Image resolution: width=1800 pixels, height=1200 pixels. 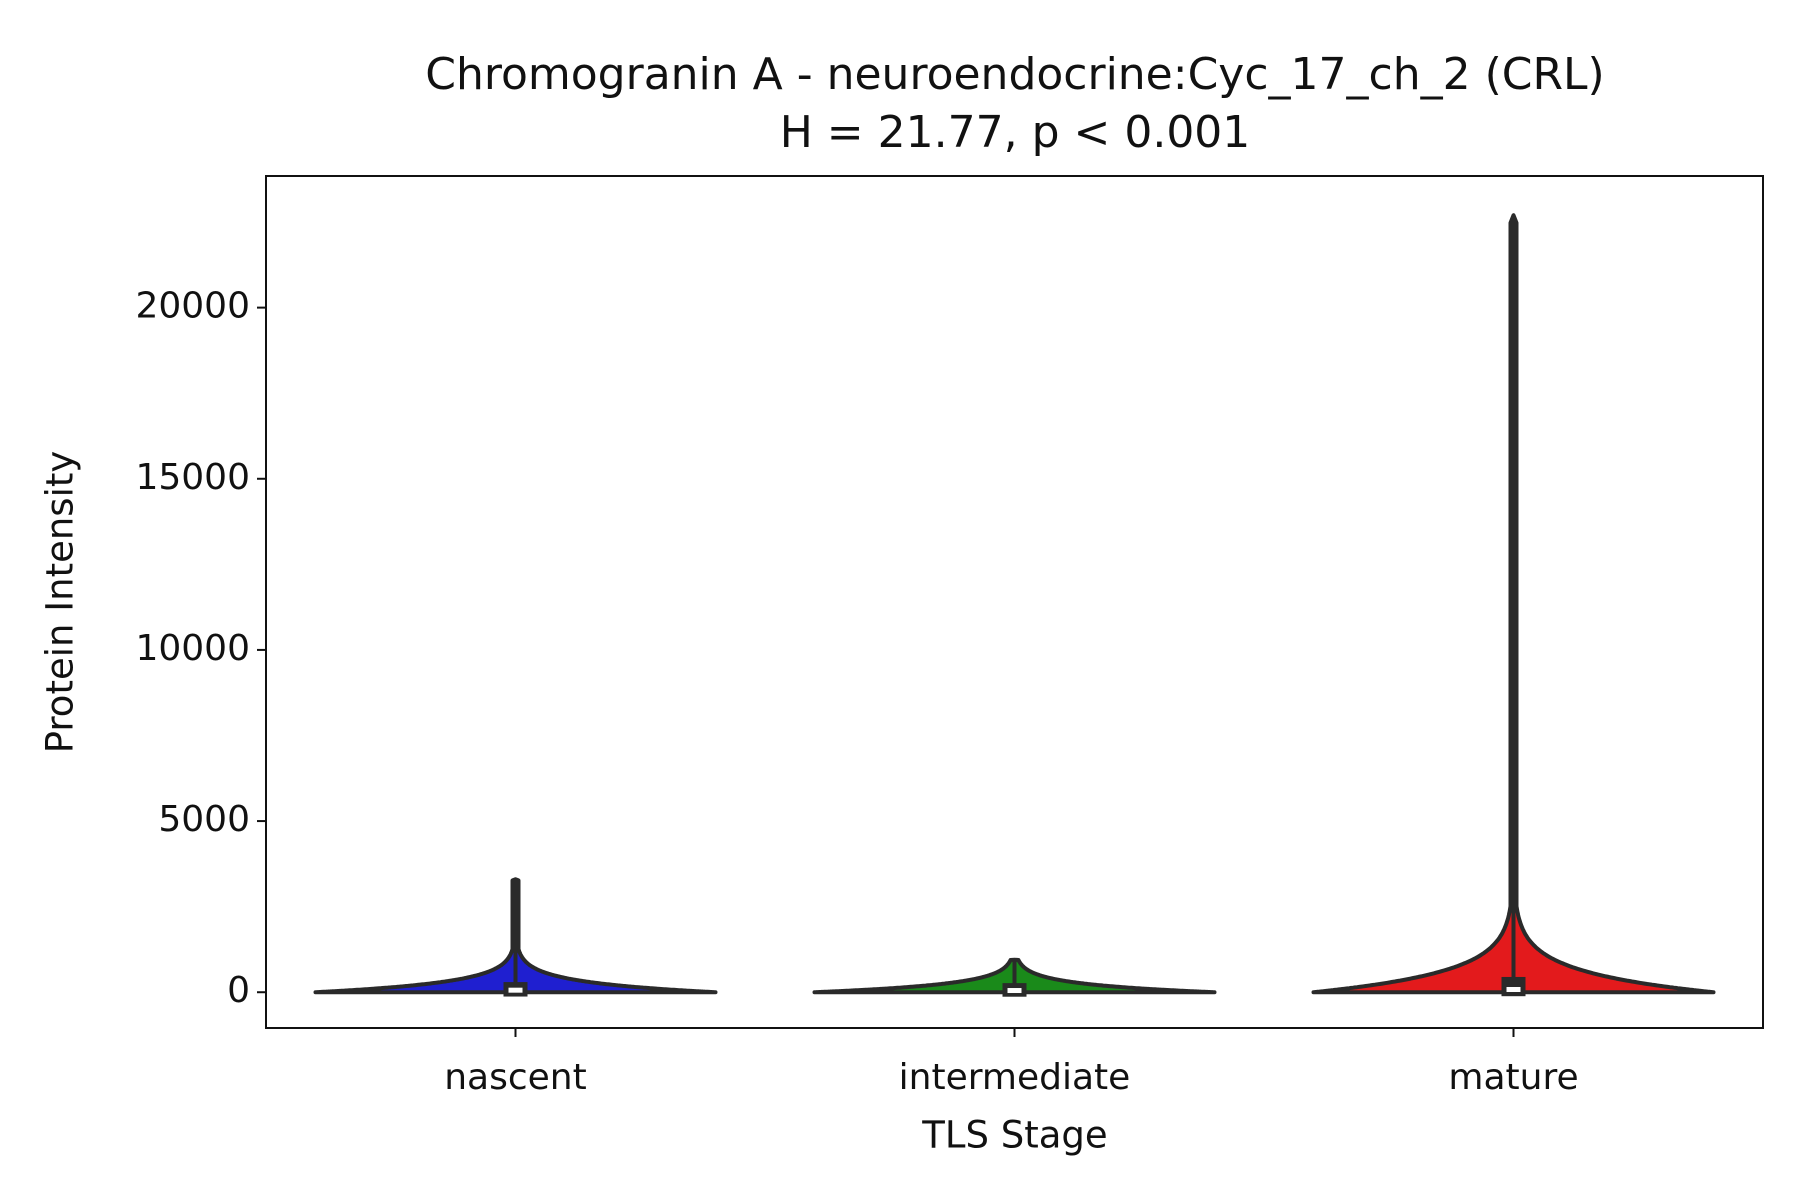 I want to click on y-tick-label: 5000, so click(x=204, y=819).